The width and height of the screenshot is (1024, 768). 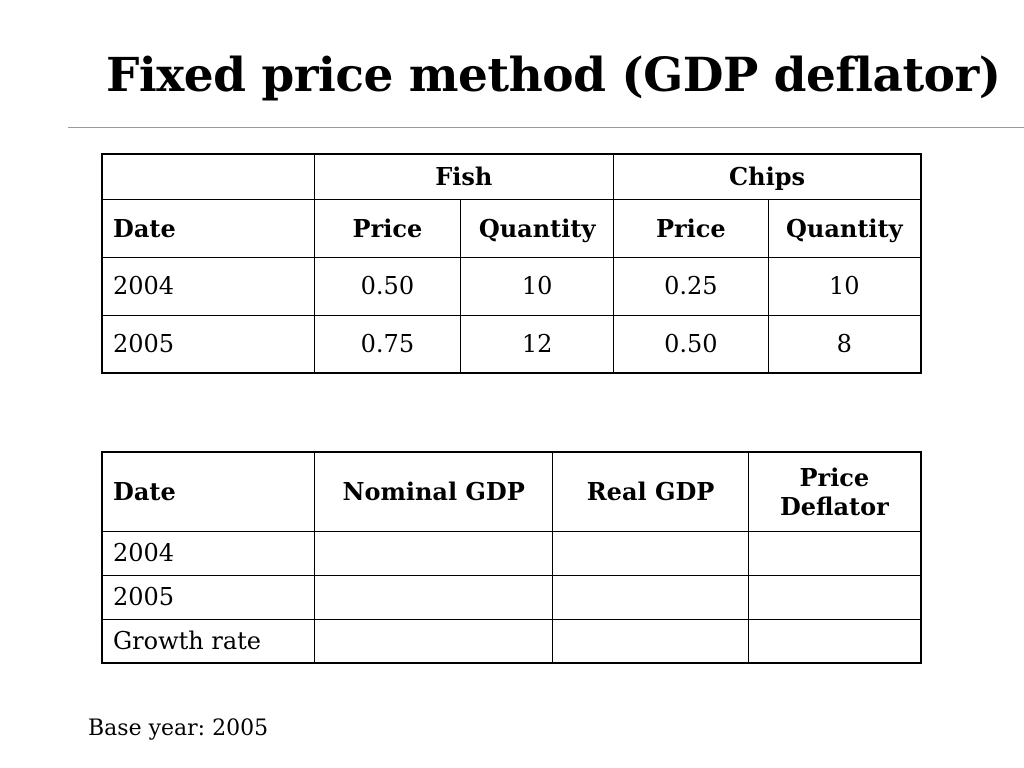 What do you see at coordinates (844, 344) in the screenshot?
I see `table-cell-chips-quantity: 8` at bounding box center [844, 344].